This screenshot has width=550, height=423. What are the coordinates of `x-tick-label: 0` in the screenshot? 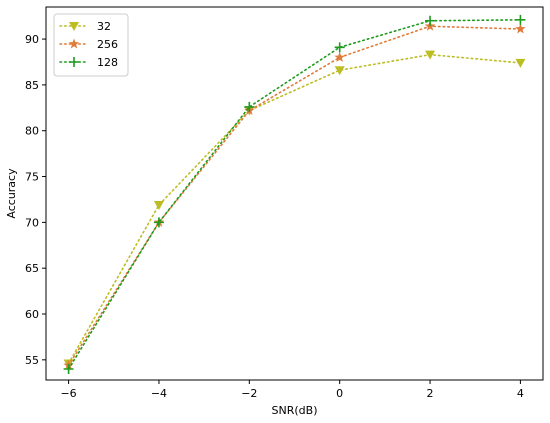 It's located at (339, 393).